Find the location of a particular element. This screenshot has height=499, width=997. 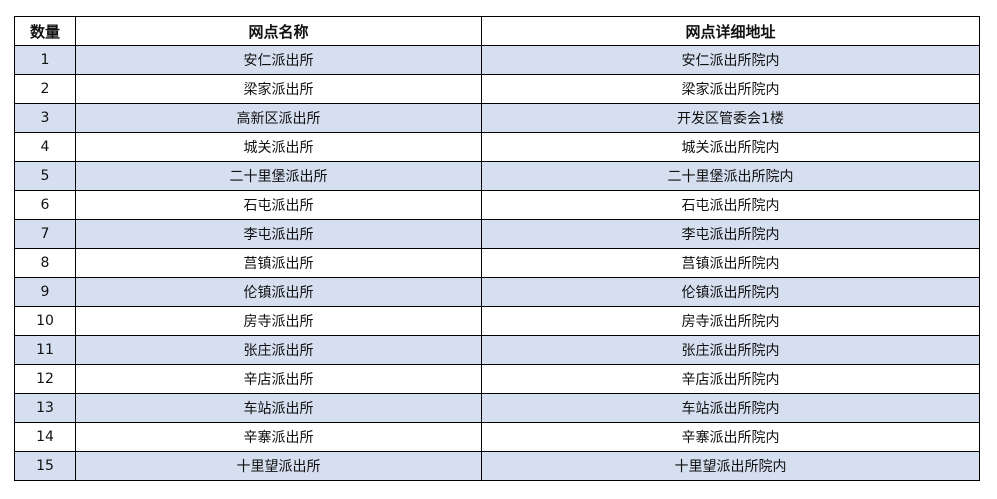

cell-station-name: 辛寨派出所 is located at coordinates (278, 437).